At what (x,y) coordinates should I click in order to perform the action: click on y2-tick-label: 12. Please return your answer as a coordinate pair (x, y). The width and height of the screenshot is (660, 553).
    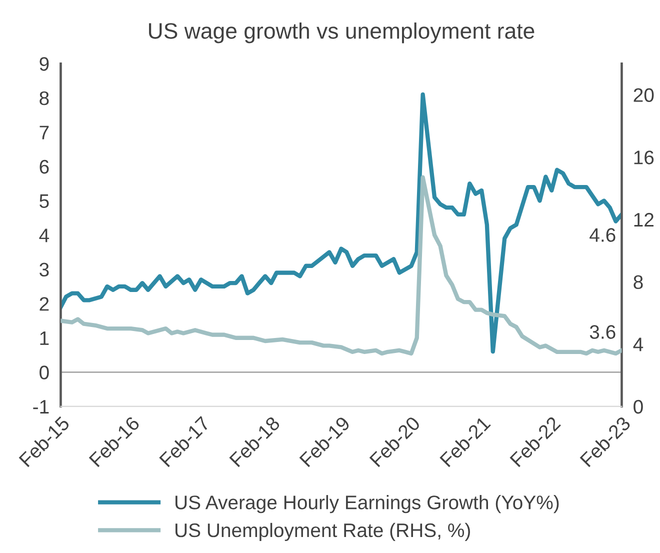
    Looking at the image, I should click on (644, 219).